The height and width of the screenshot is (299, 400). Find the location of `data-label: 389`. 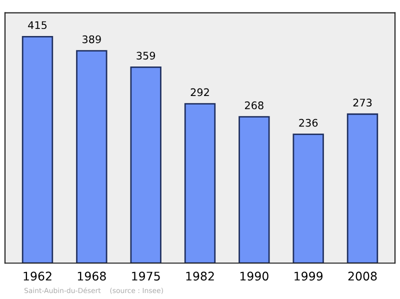

data-label: 389 is located at coordinates (91, 39).